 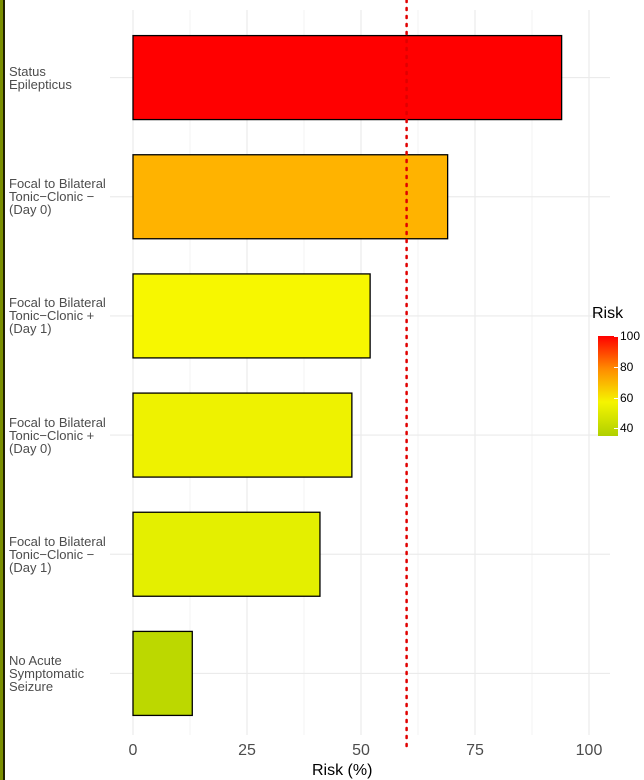 I want to click on category-label: Focal to Bilateral Tonic−Clonic + (Day 0), so click(x=69, y=435).